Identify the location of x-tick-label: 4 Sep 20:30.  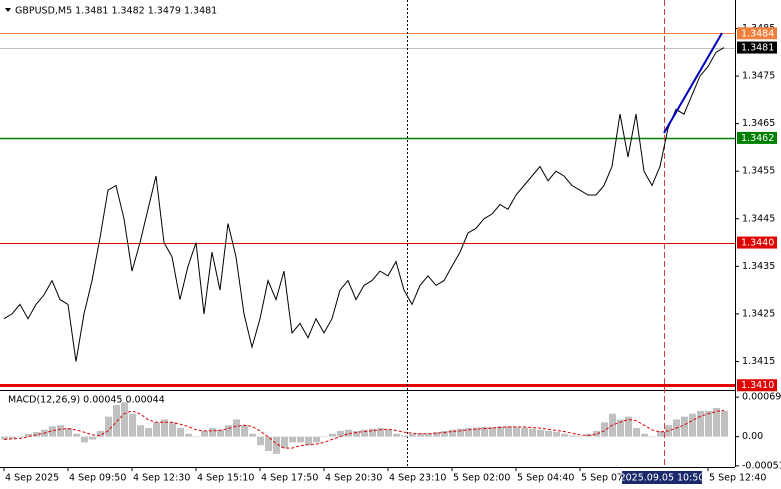
(353, 478).